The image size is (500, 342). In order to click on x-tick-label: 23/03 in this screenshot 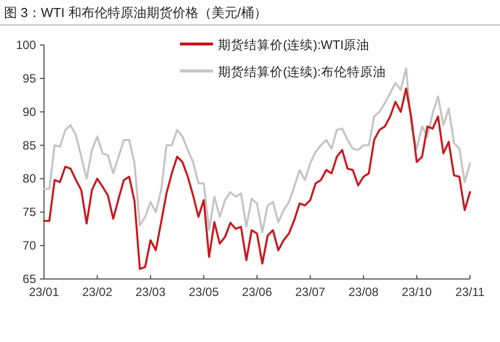, I will do `click(150, 292)`.